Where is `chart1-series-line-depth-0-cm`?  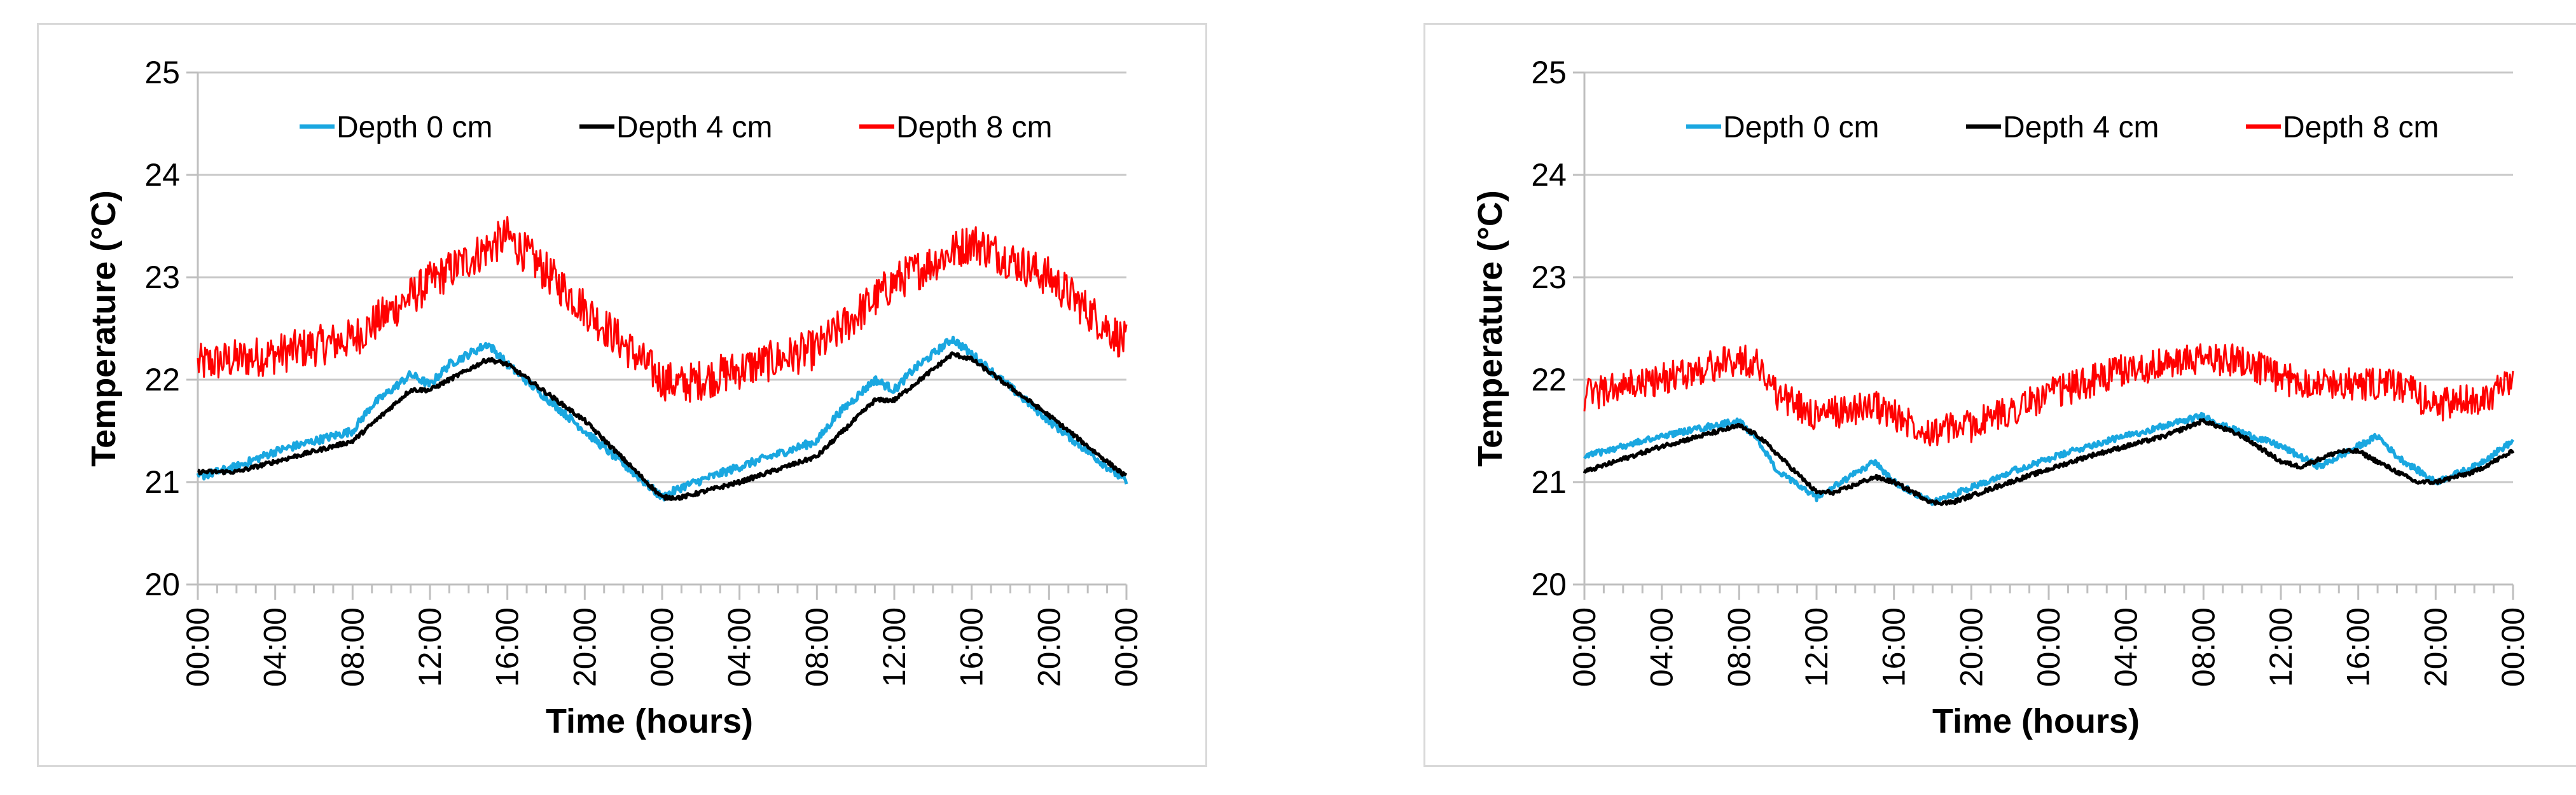
chart1-series-line-depth-0-cm is located at coordinates (2048, 459).